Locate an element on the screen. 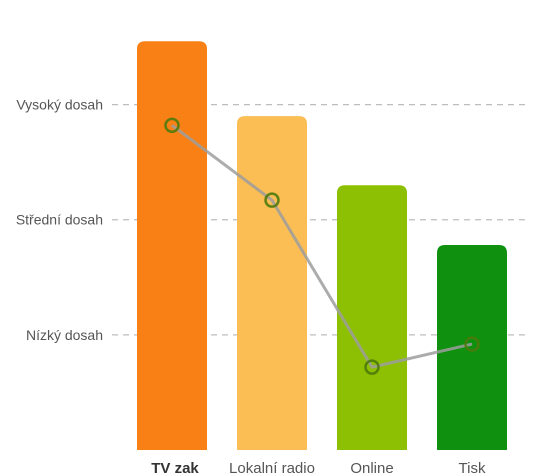  y-tick-label: Vysoký dosah is located at coordinates (59, 105).